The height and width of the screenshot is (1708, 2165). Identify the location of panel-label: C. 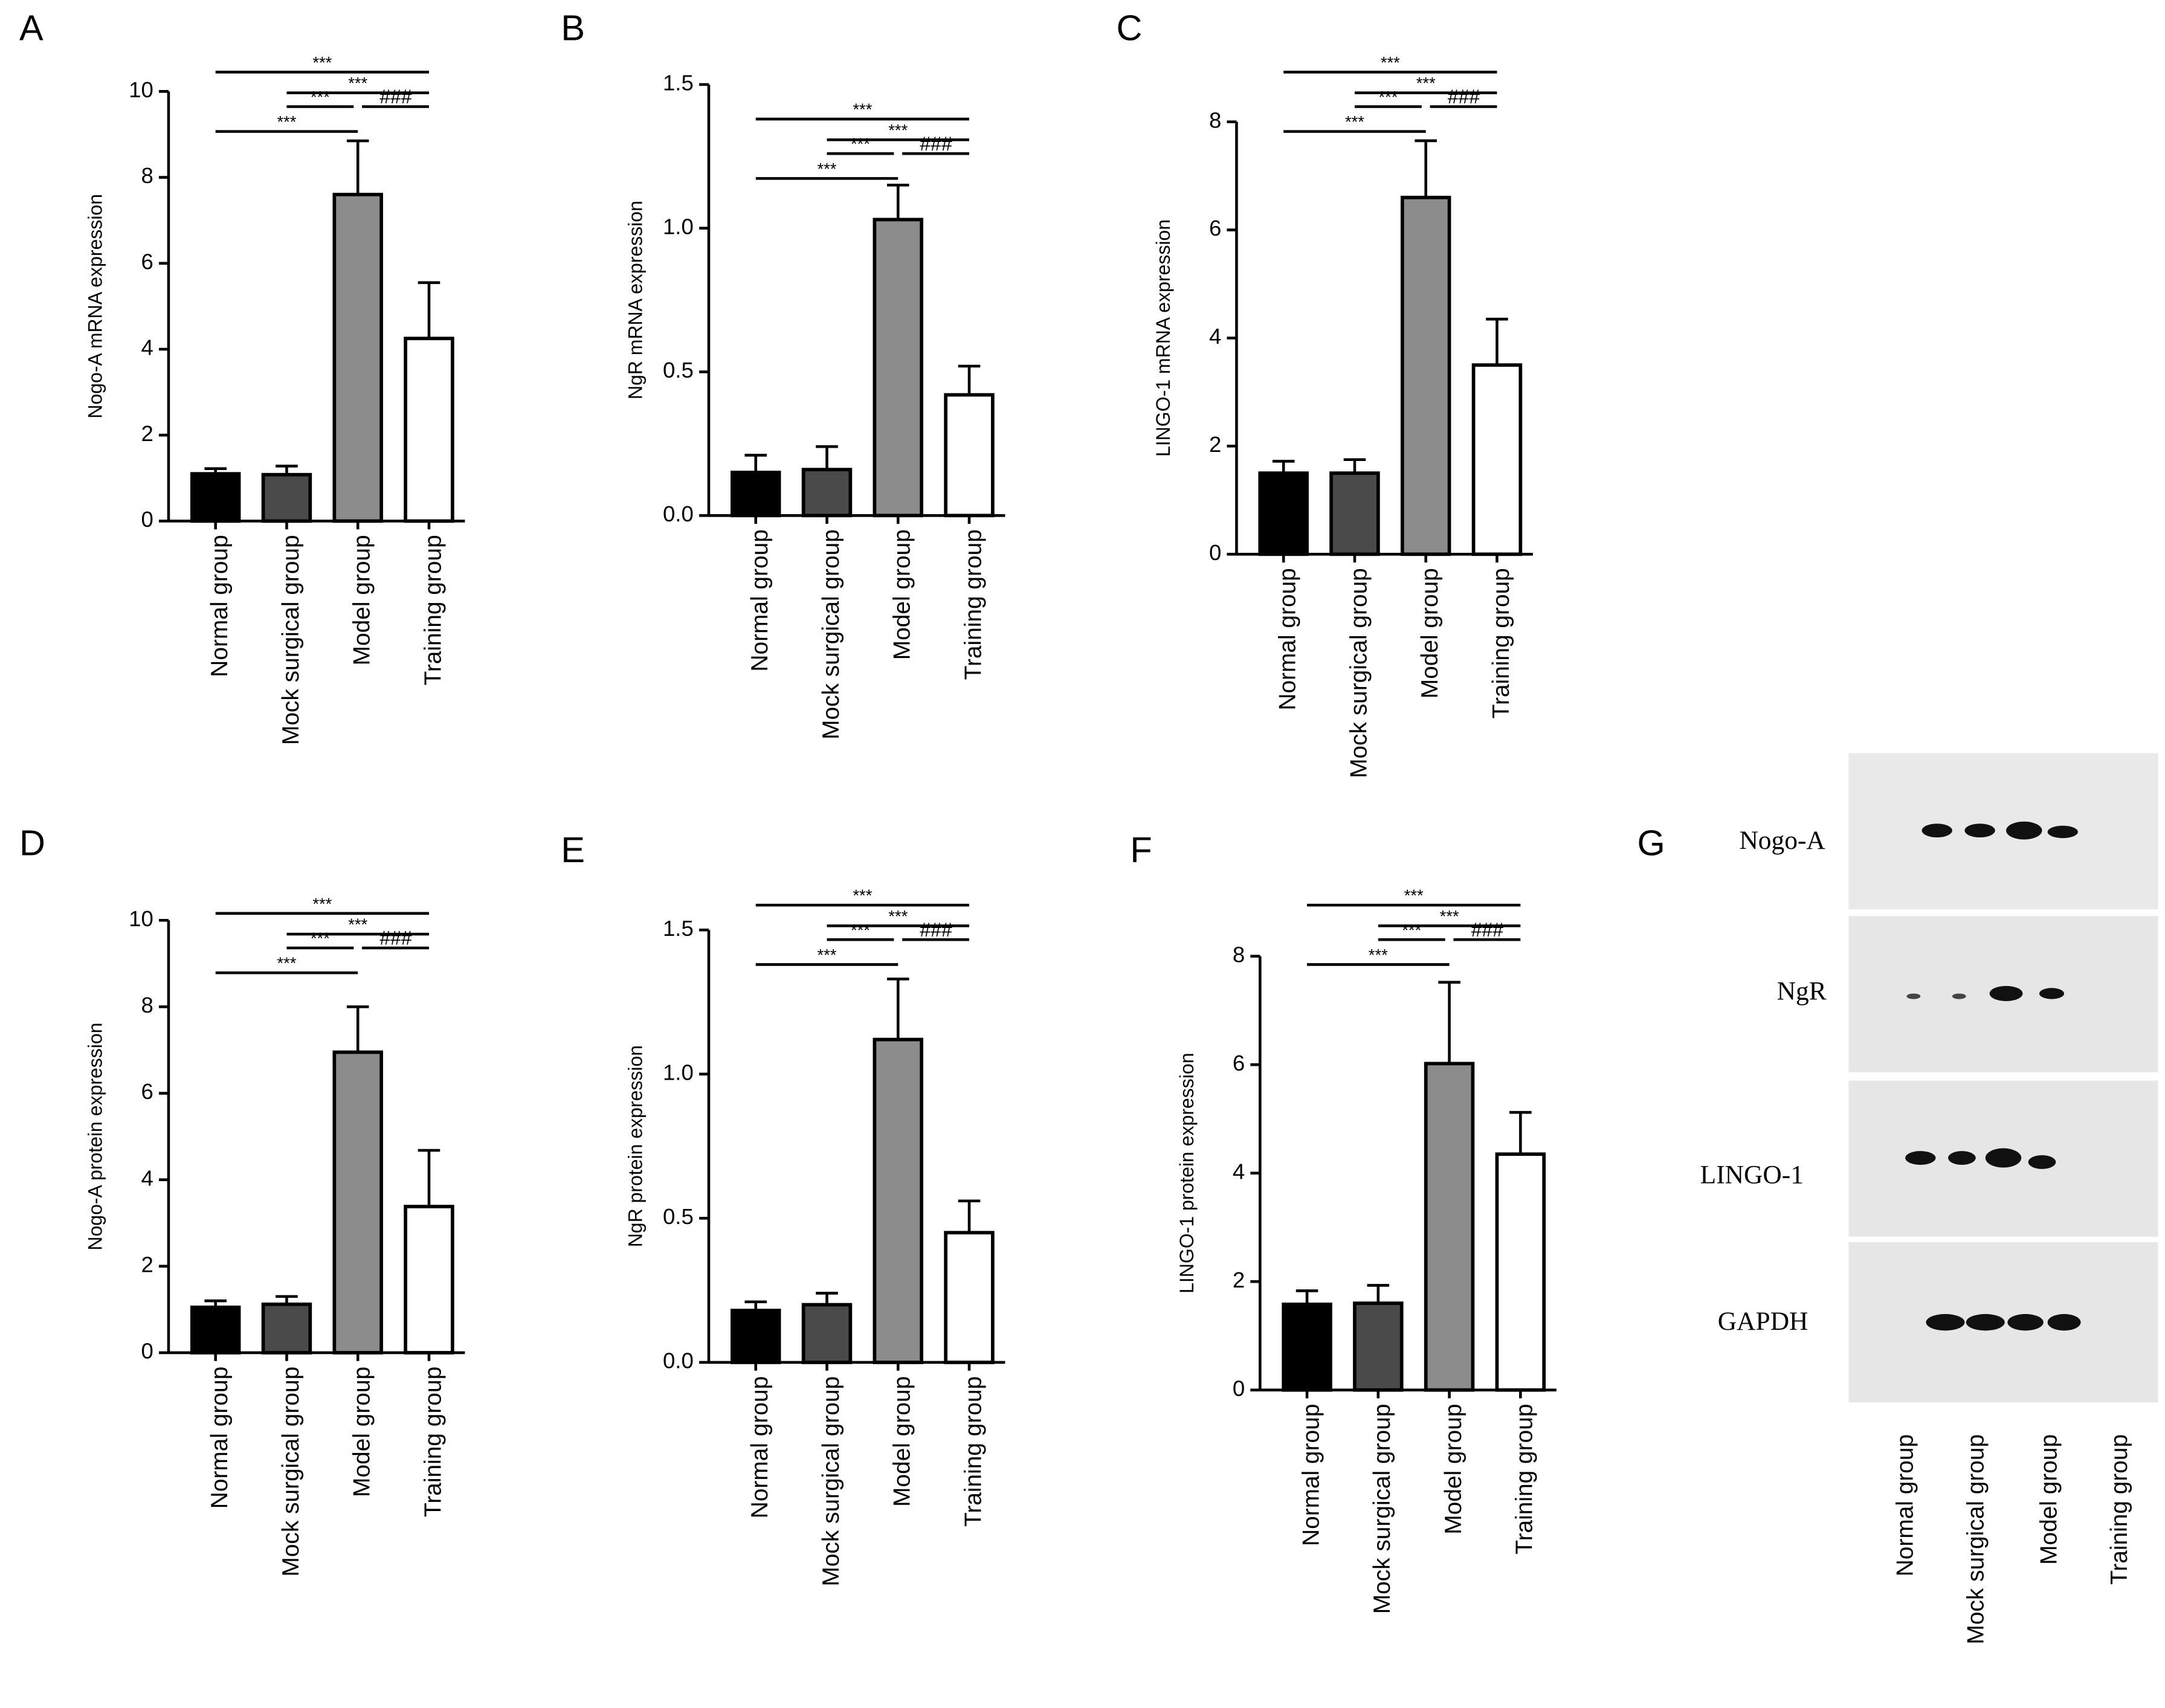
(1130, 27).